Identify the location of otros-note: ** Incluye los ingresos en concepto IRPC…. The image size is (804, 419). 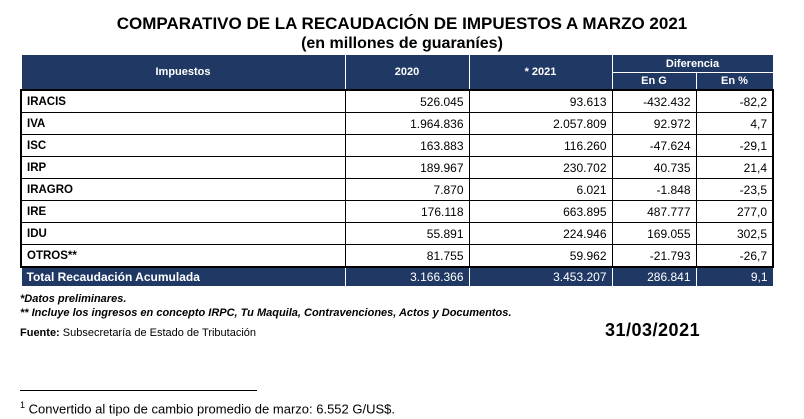
(266, 313).